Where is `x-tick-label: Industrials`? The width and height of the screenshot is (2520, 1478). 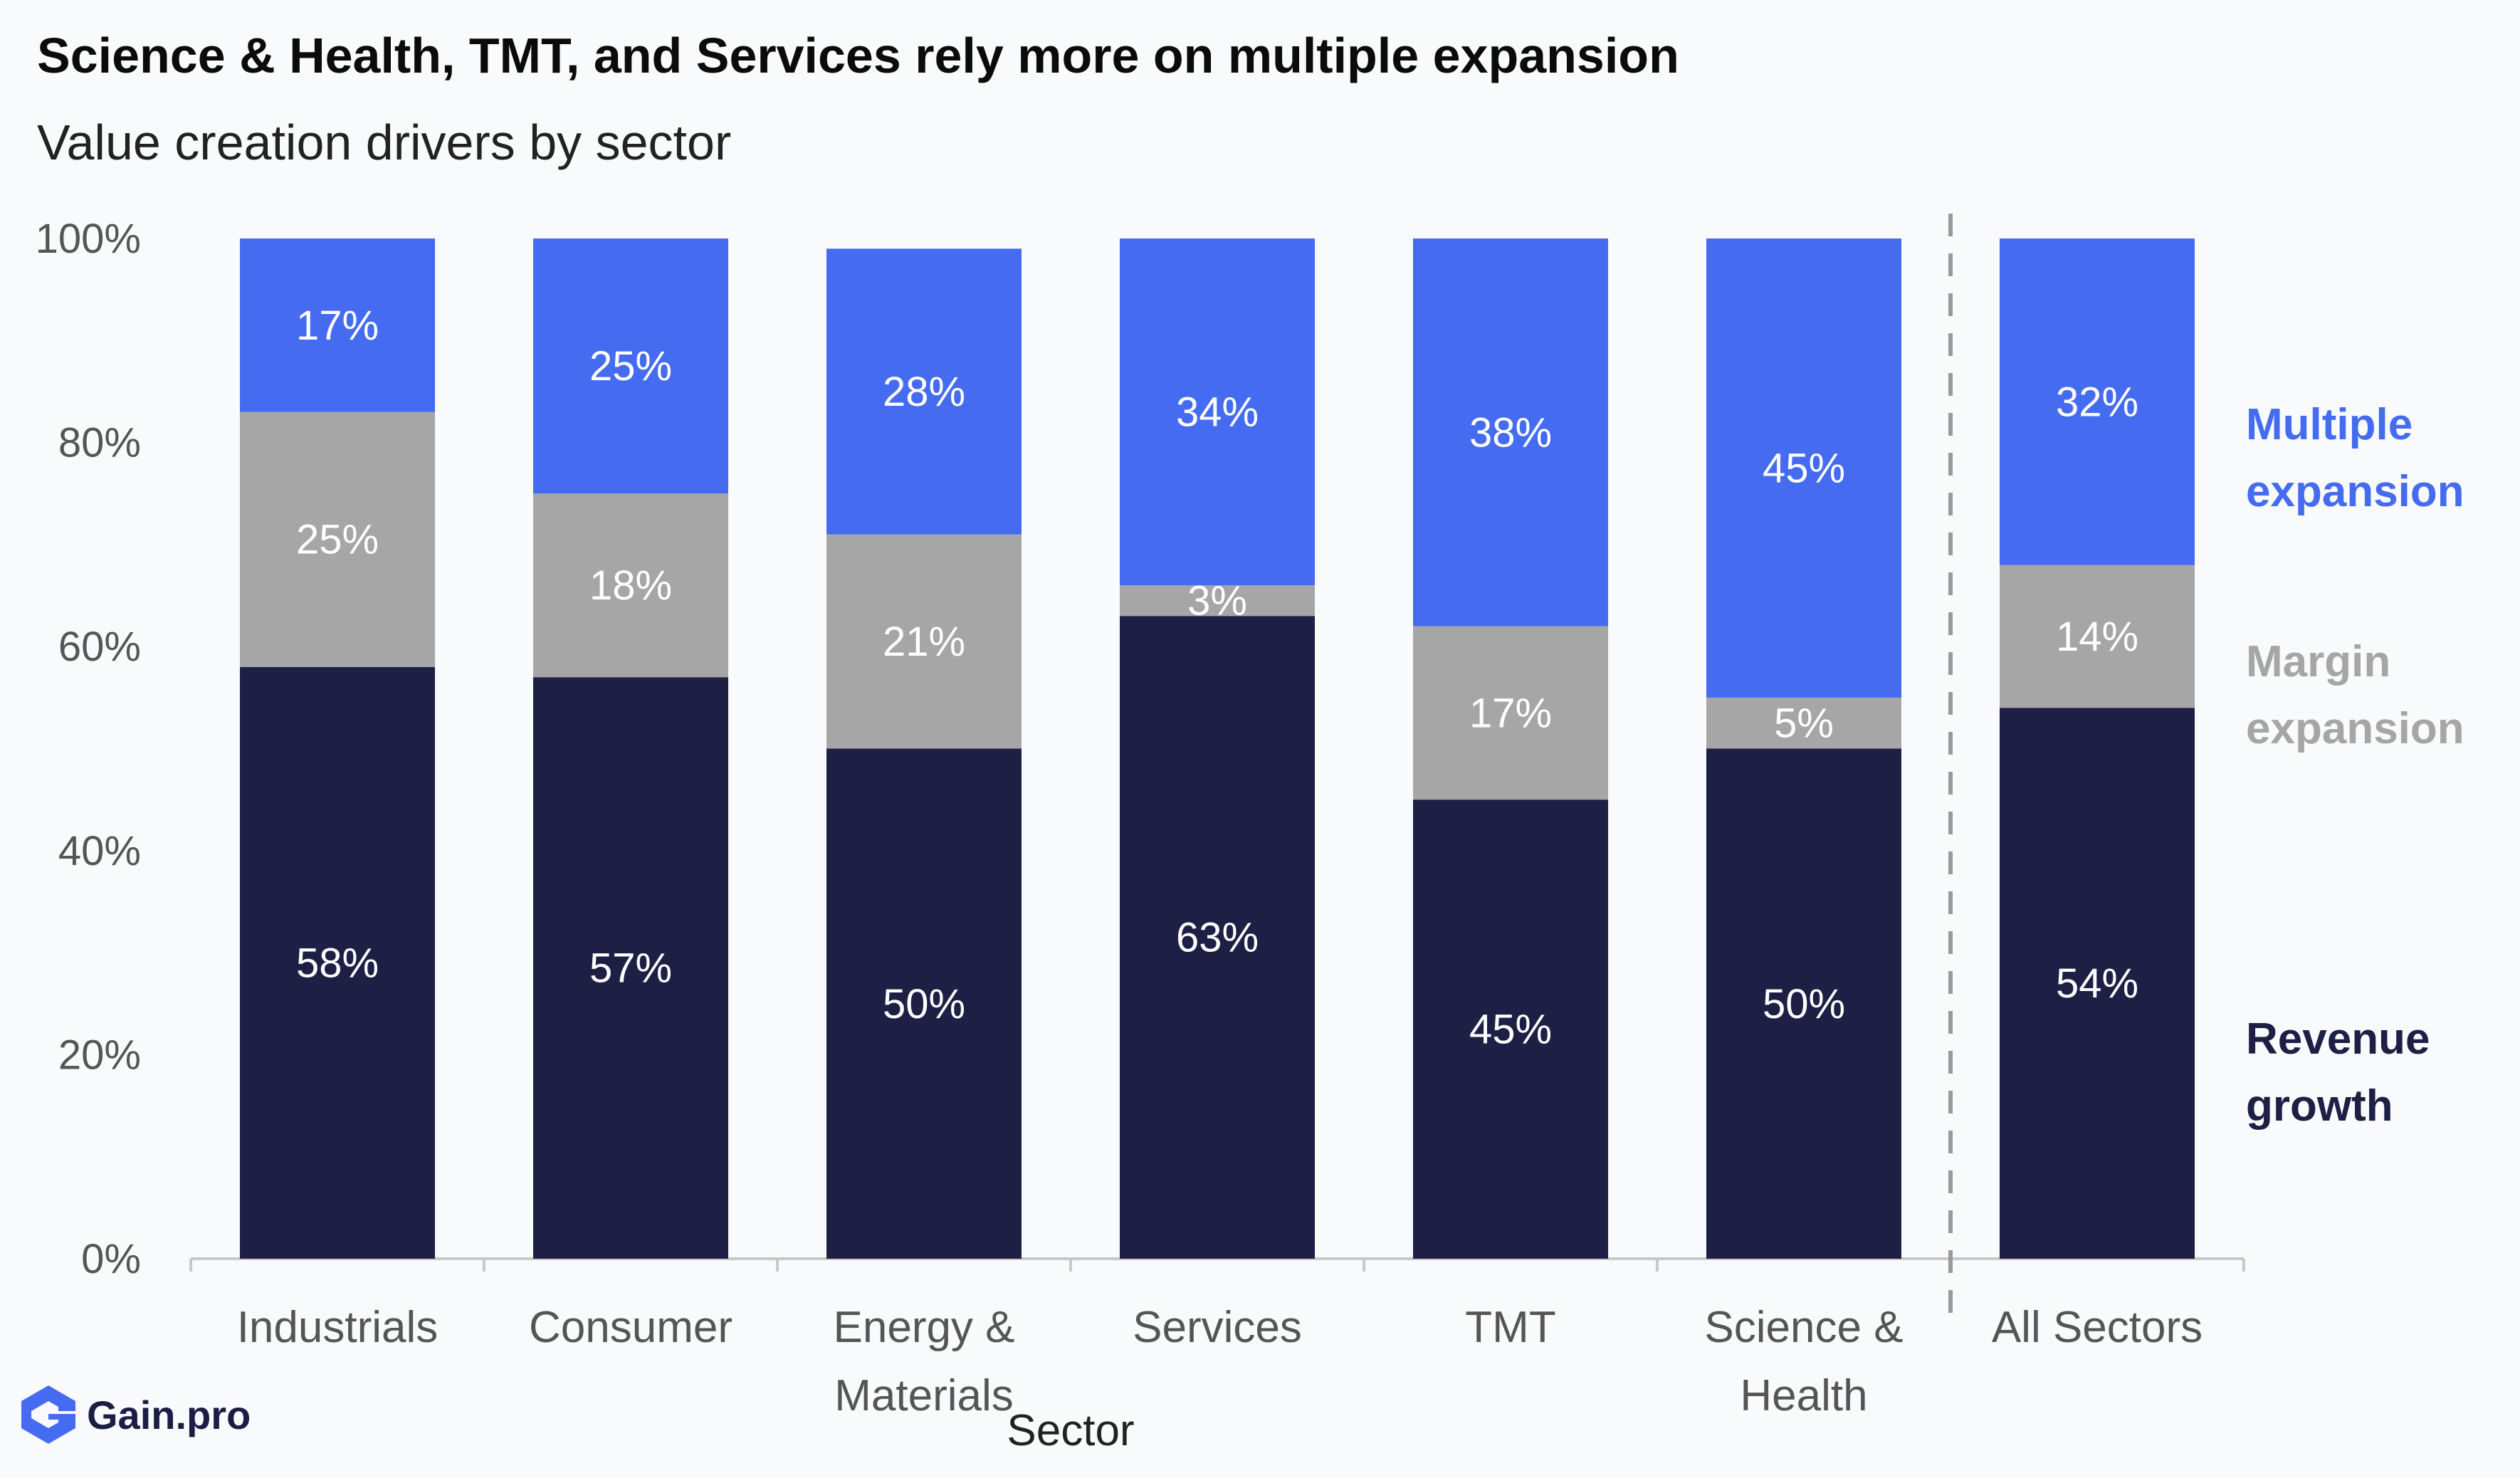 x-tick-label: Industrials is located at coordinates (338, 1327).